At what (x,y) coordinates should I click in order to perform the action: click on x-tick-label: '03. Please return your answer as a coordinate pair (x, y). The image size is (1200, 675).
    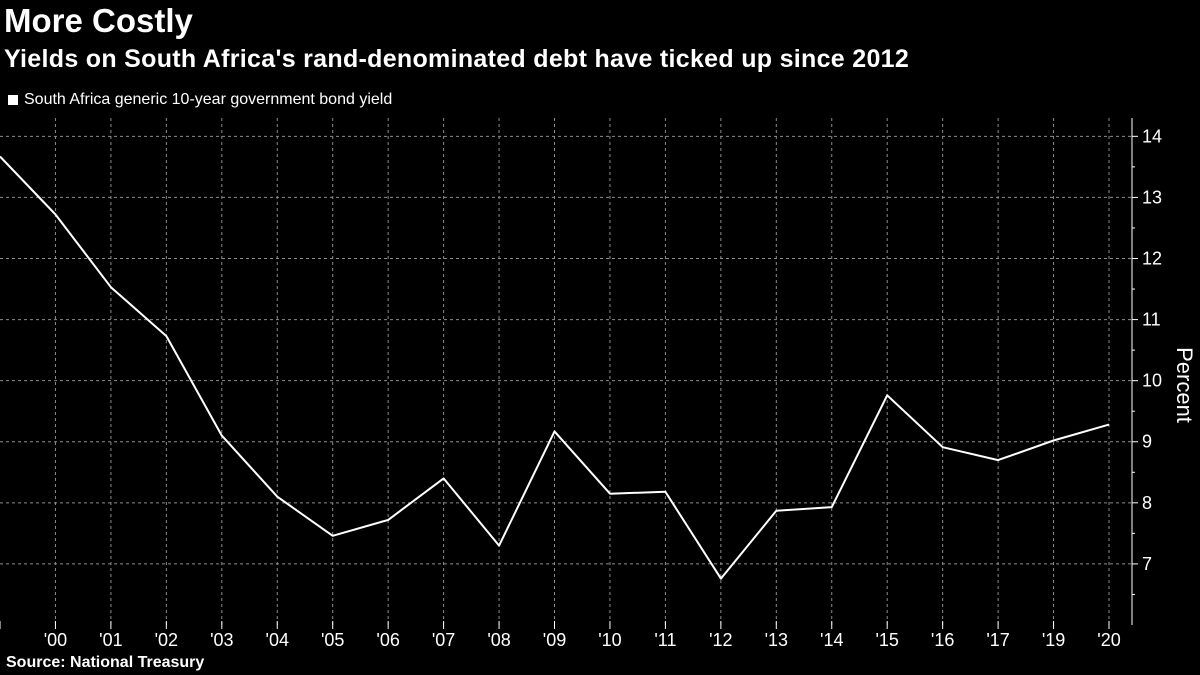
    Looking at the image, I should click on (221, 640).